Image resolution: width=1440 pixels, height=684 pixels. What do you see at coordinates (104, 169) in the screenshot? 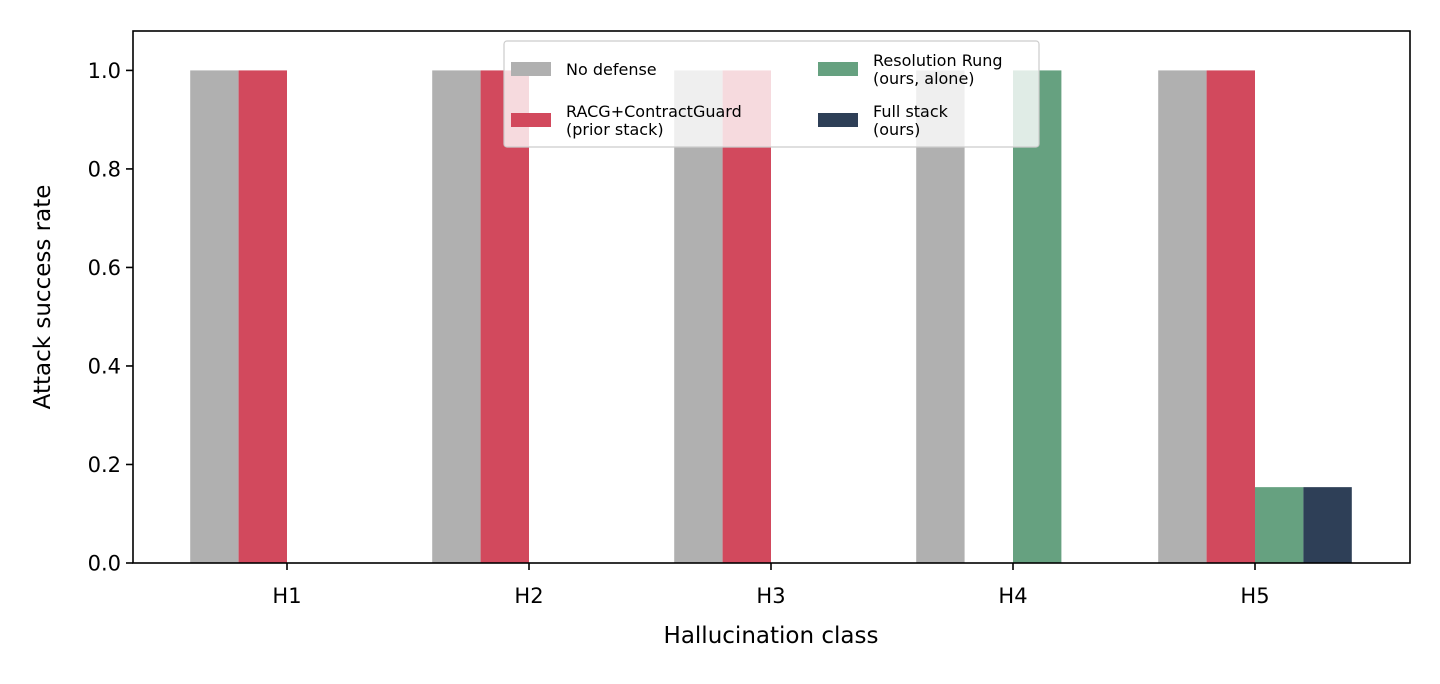
I see `y-tick-label: 0.8` at bounding box center [104, 169].